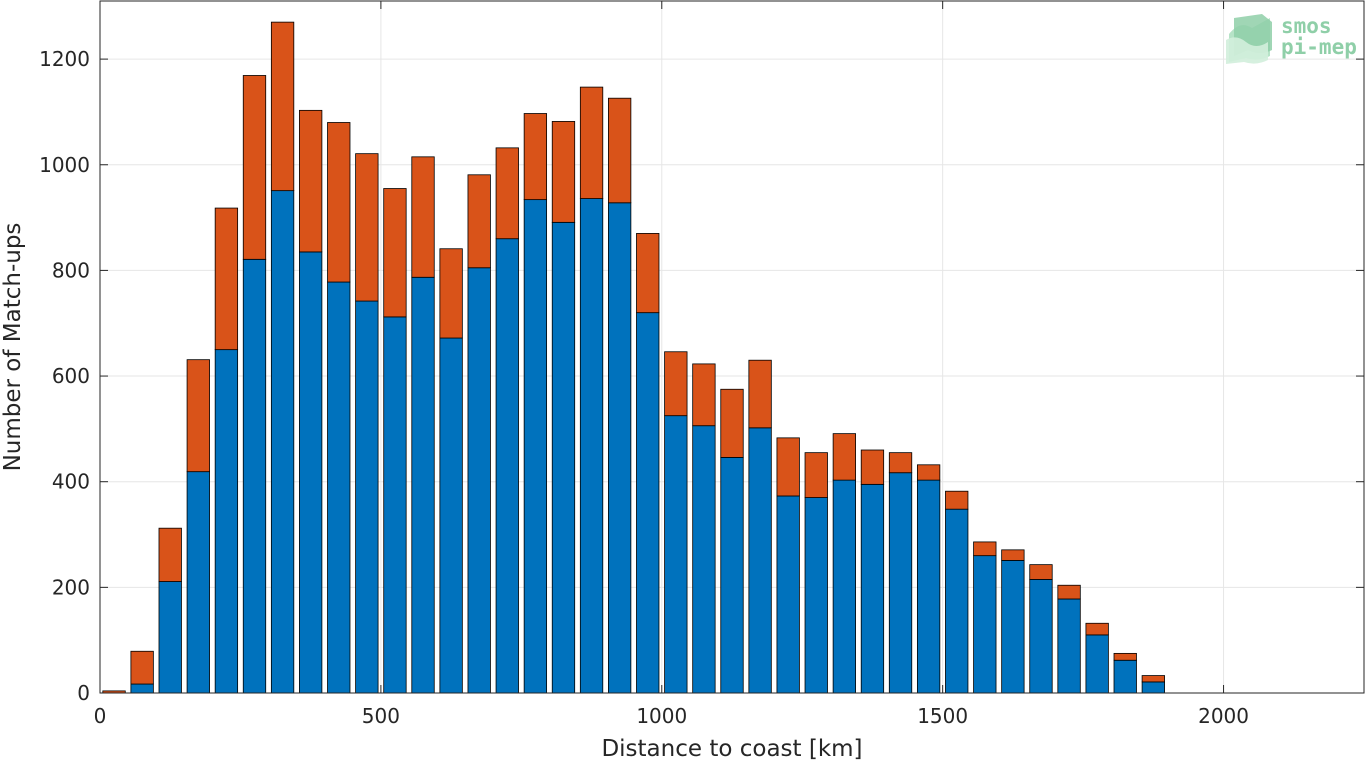 This screenshot has width=1365, height=761. What do you see at coordinates (1306, 26) in the screenshot?
I see `logo-text-line1: smos` at bounding box center [1306, 26].